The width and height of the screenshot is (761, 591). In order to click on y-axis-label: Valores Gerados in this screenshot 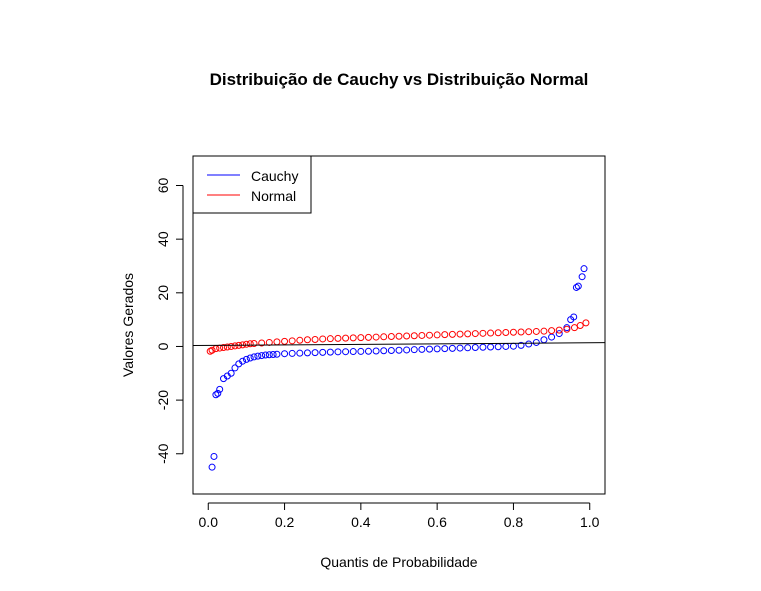, I will do `click(128, 325)`.